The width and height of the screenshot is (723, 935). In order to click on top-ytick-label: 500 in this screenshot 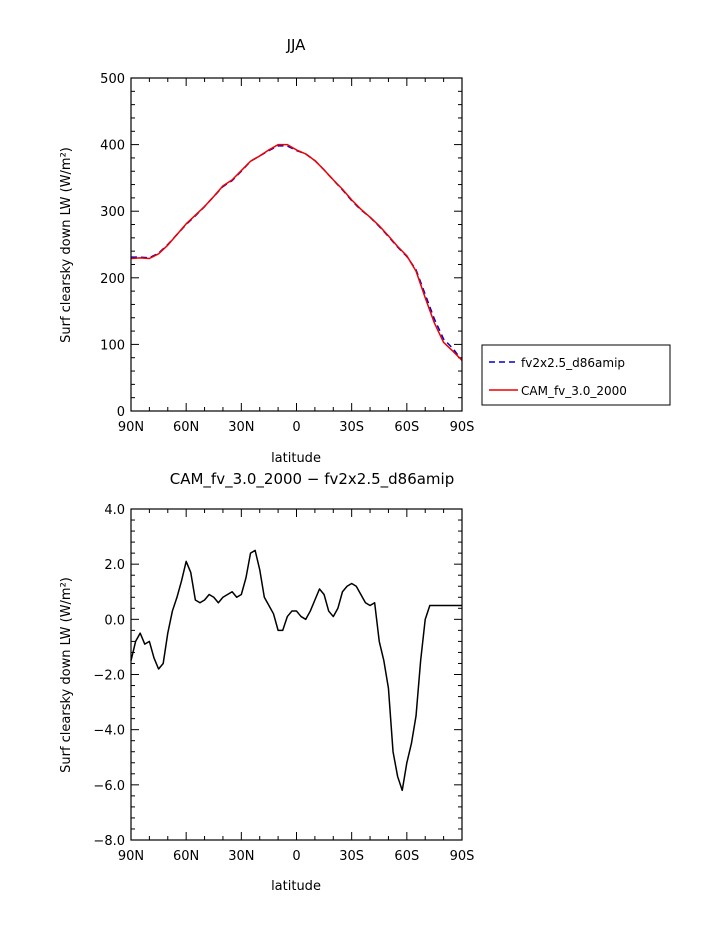, I will do `click(112, 79)`.